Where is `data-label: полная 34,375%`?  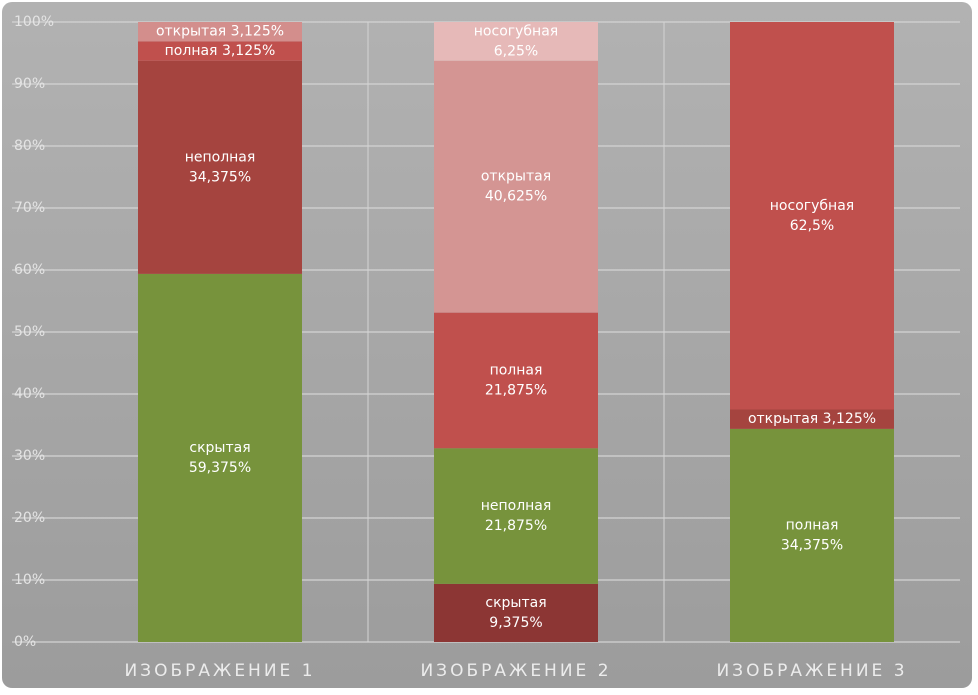 data-label: полная 34,375% is located at coordinates (812, 535).